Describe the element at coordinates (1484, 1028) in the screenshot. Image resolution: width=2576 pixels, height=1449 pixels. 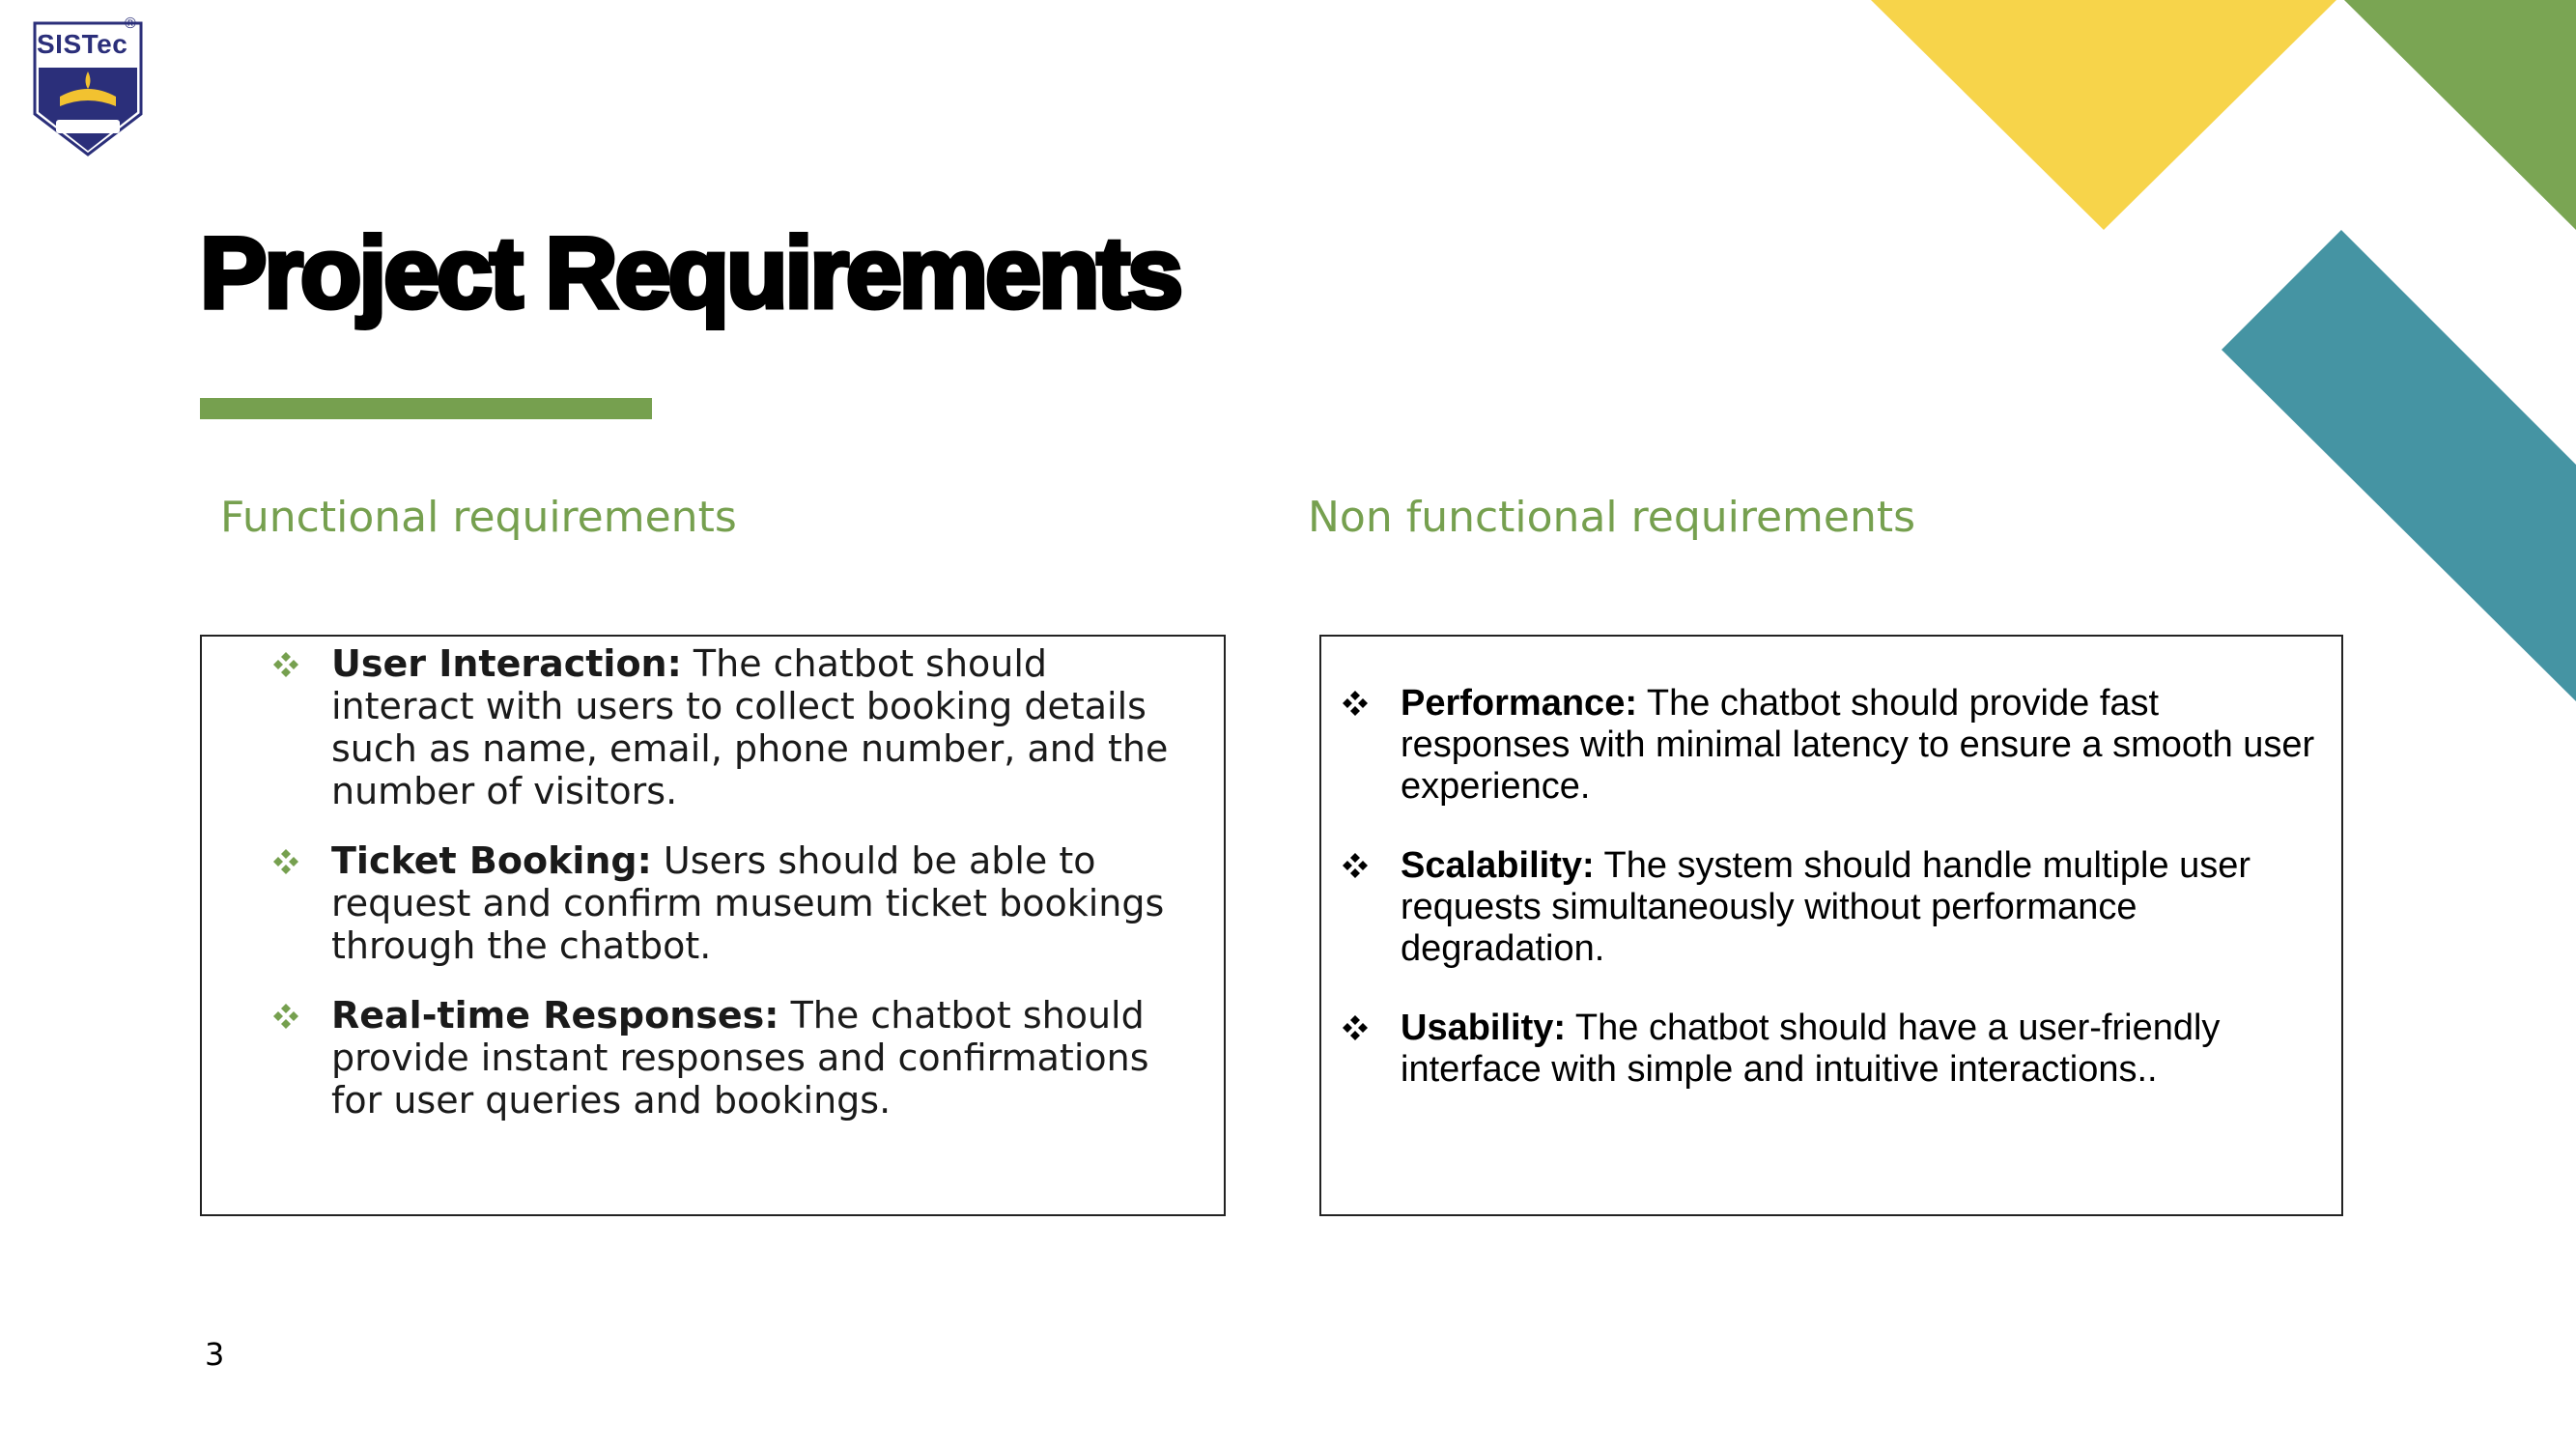
I see `requirement-label: Usability:` at that location.